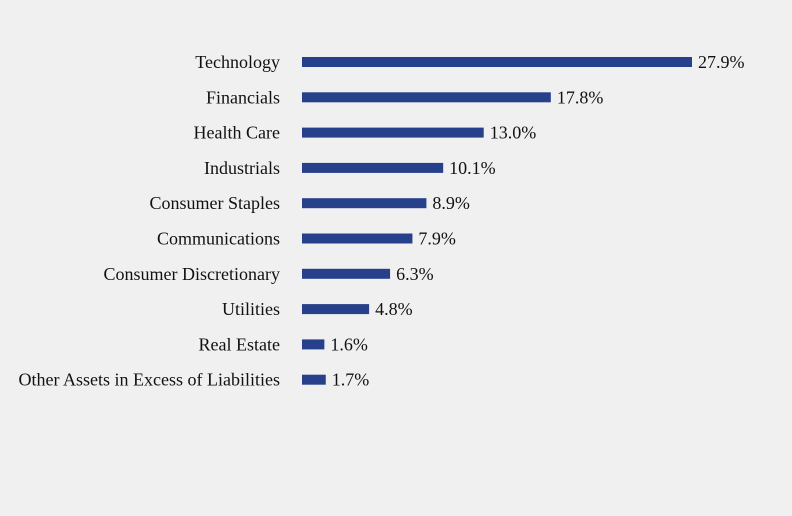 Image resolution: width=792 pixels, height=516 pixels. What do you see at coordinates (243, 97) in the screenshot?
I see `category-label-financials: Financials` at bounding box center [243, 97].